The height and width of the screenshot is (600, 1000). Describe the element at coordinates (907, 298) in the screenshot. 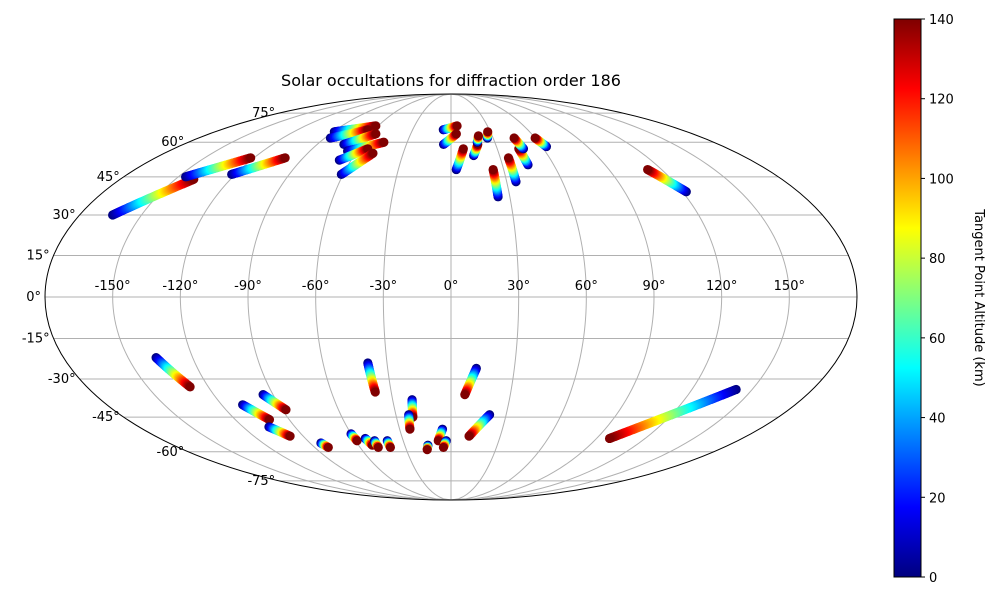

I see `colorbar-gradient` at that location.